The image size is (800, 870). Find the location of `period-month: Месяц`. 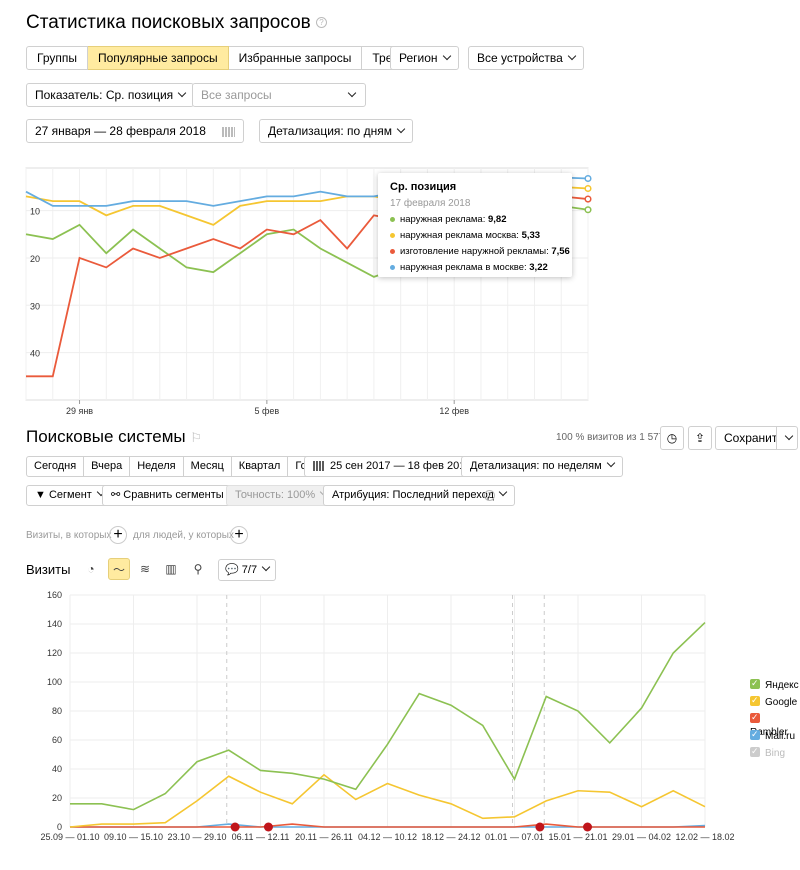

period-month: Месяц is located at coordinates (207, 466).